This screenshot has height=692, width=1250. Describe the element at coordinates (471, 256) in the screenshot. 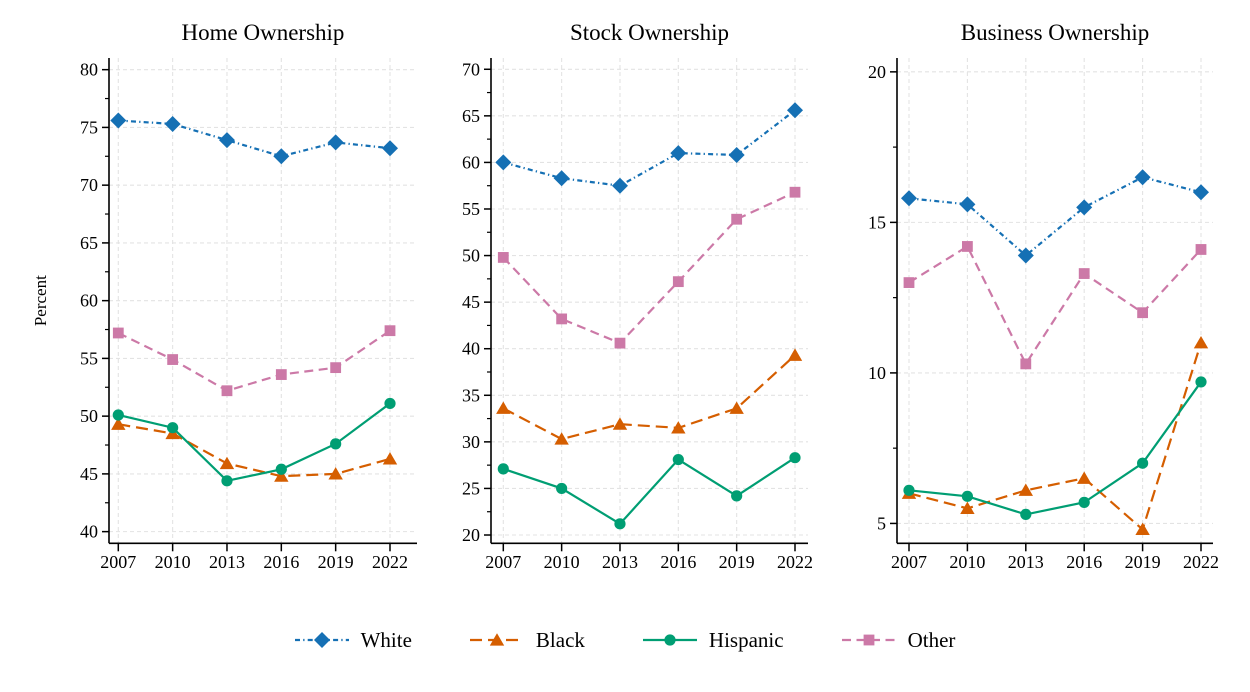

I see `y-tick-label: 50` at that location.